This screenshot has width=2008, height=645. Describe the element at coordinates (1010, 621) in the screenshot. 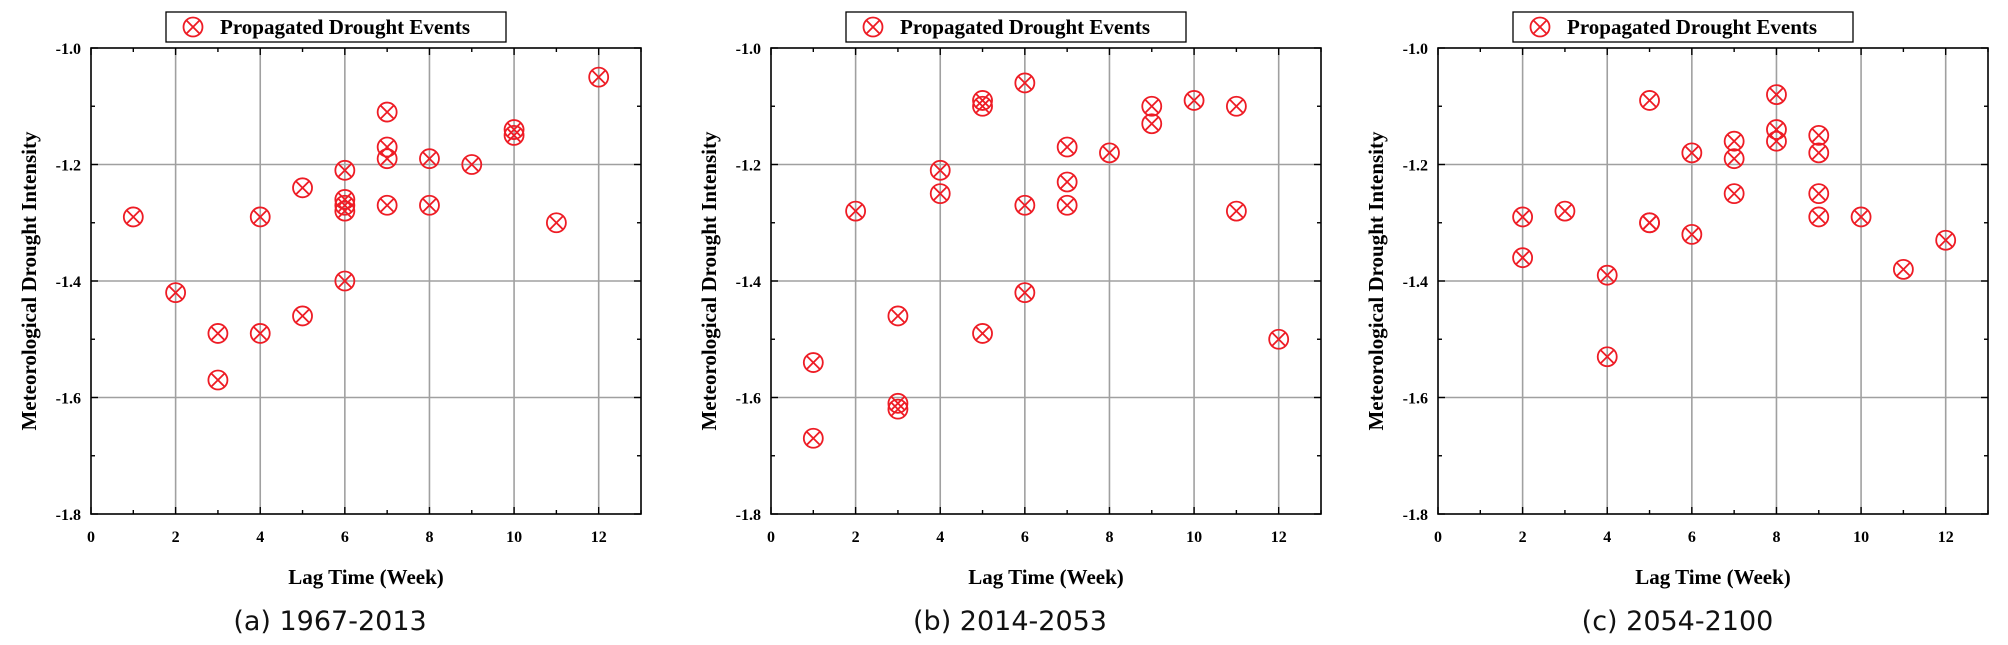

I see `chart-caption-b: (b) 2014-2053` at that location.